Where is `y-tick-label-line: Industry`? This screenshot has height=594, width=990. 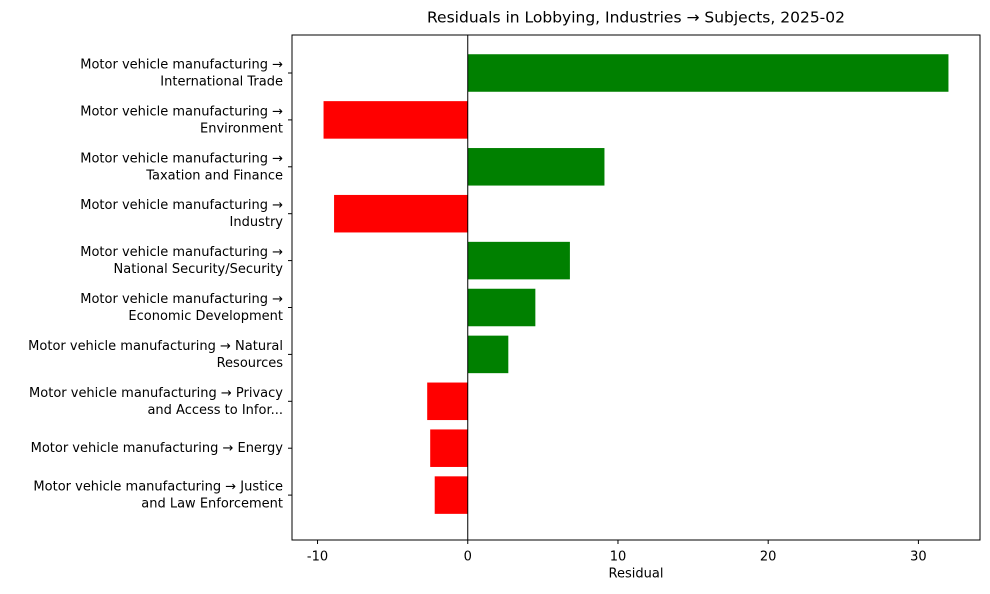 y-tick-label-line: Industry is located at coordinates (257, 222).